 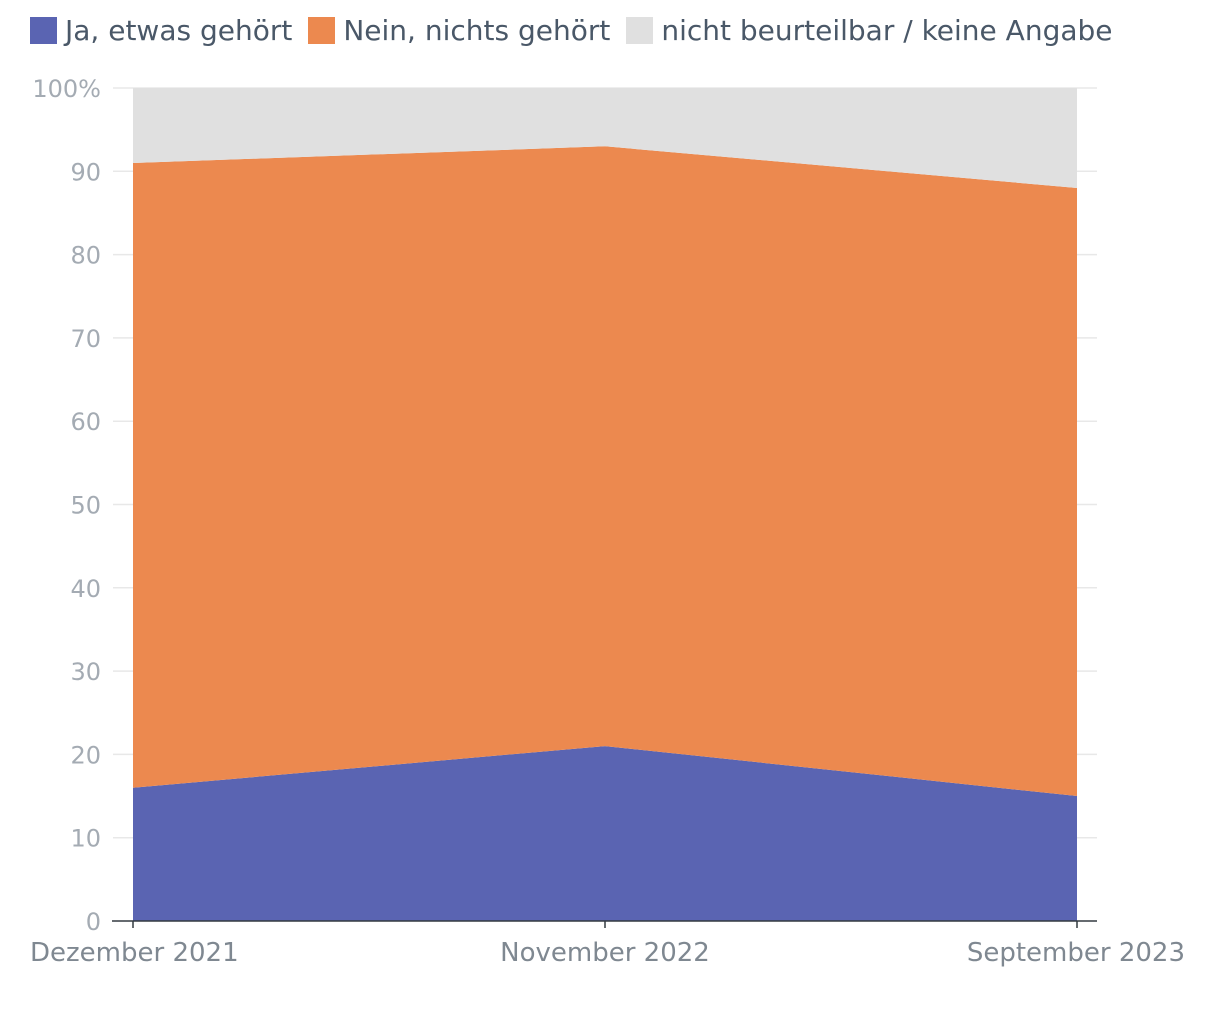 What do you see at coordinates (66, 505) in the screenshot?
I see `y-axis-labels: 0 10 20 30 40 50 60 70 80 90 100%` at bounding box center [66, 505].